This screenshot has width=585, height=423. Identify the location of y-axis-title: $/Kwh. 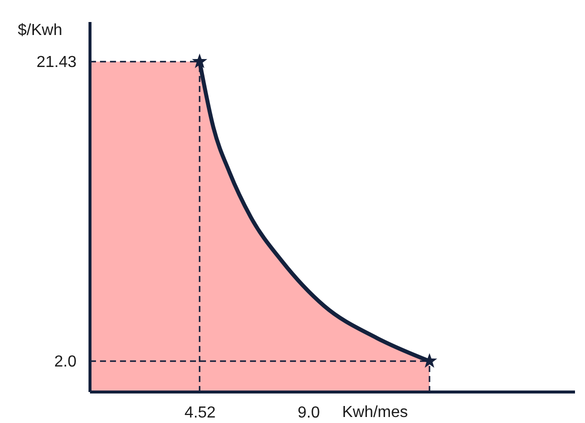
(40, 30).